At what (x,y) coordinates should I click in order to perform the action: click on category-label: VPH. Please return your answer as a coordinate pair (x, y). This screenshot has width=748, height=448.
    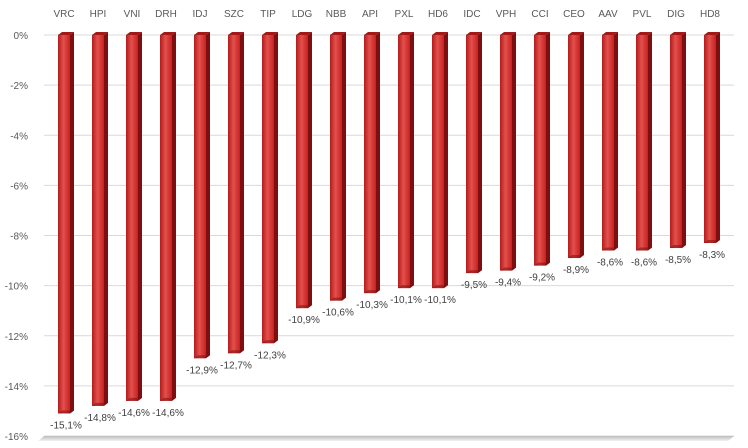
    Looking at the image, I should click on (506, 14).